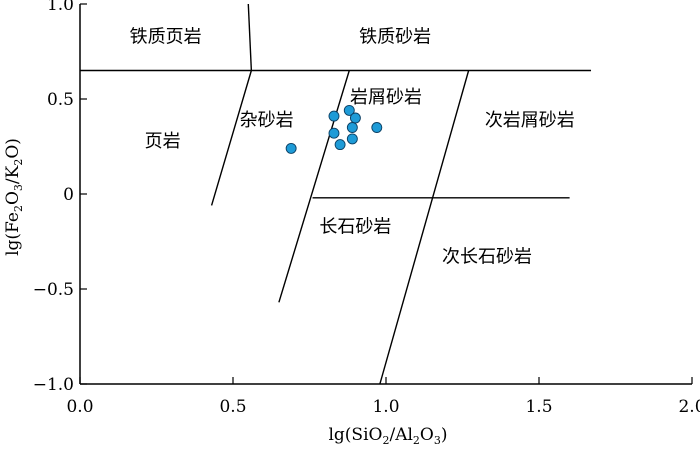  What do you see at coordinates (385, 407) in the screenshot?
I see `x-tick-label: 1.0` at bounding box center [385, 407].